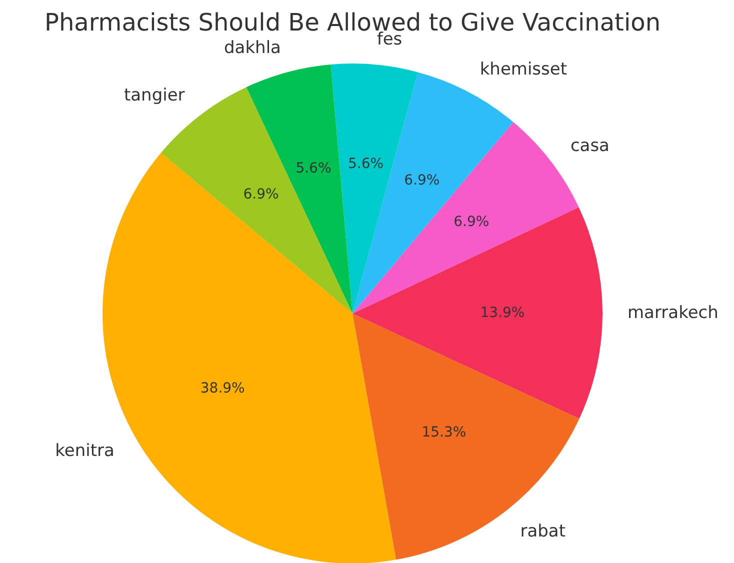 The height and width of the screenshot is (563, 734). What do you see at coordinates (84, 451) in the screenshot?
I see `slice-label: kenitra` at bounding box center [84, 451].